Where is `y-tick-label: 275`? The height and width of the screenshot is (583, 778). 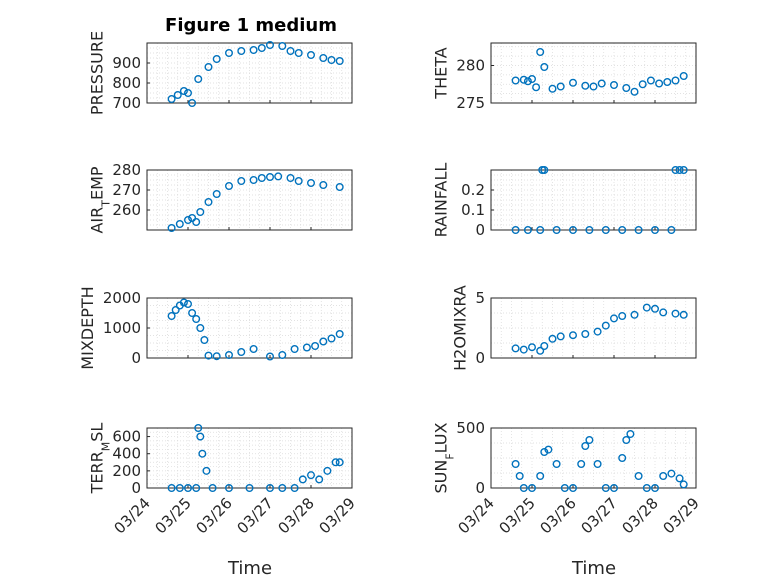 y-tick-label: 275 is located at coordinates (470, 103).